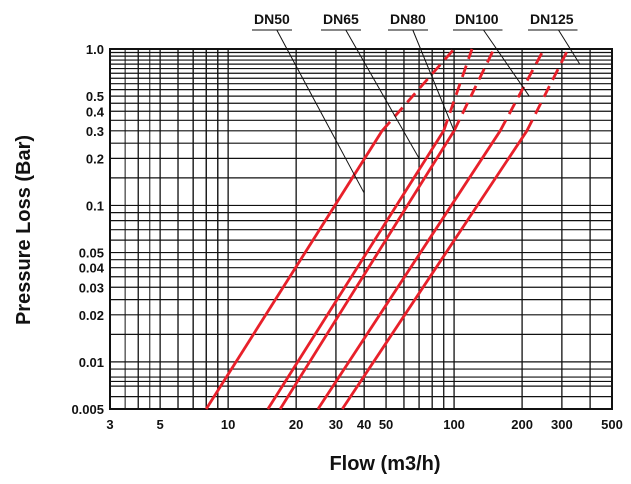 The width and height of the screenshot is (631, 484). Describe the element at coordinates (296, 424) in the screenshot. I see `x-tick-label: 20` at that location.